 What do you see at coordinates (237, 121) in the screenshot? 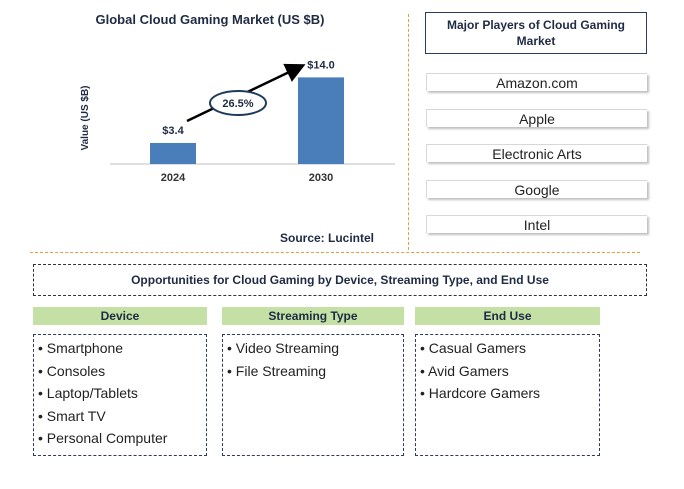
I see `chart-area: Value (US $B) $3.4 2024 $14.0 2030 26.5%` at bounding box center [237, 121].